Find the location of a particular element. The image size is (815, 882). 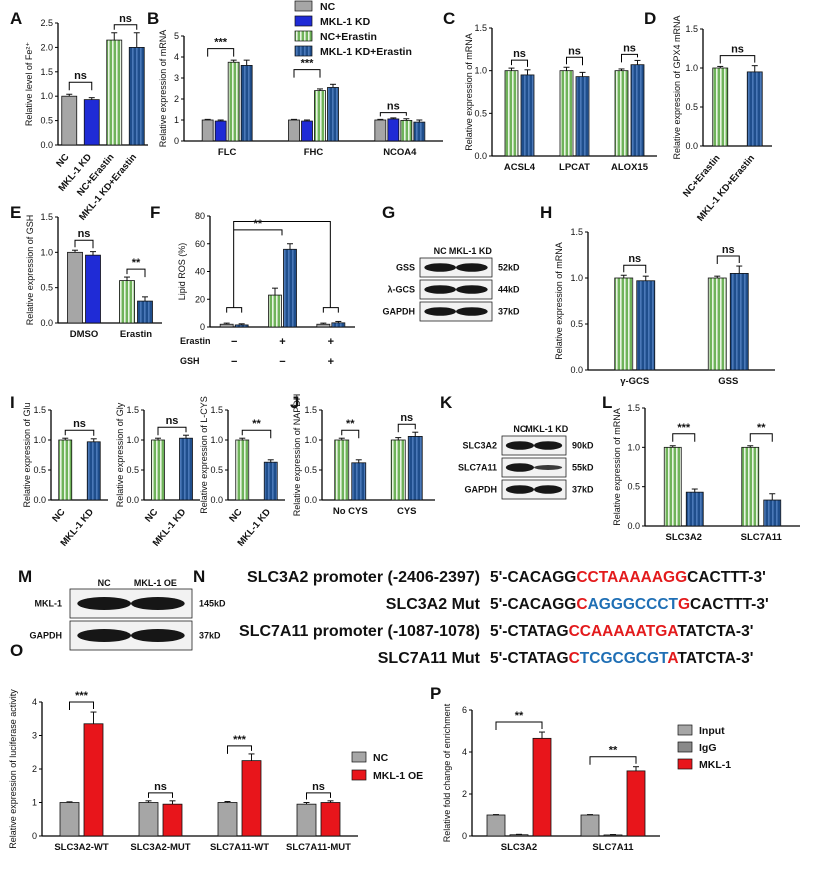

panel-label-g: G is located at coordinates (388, 212).